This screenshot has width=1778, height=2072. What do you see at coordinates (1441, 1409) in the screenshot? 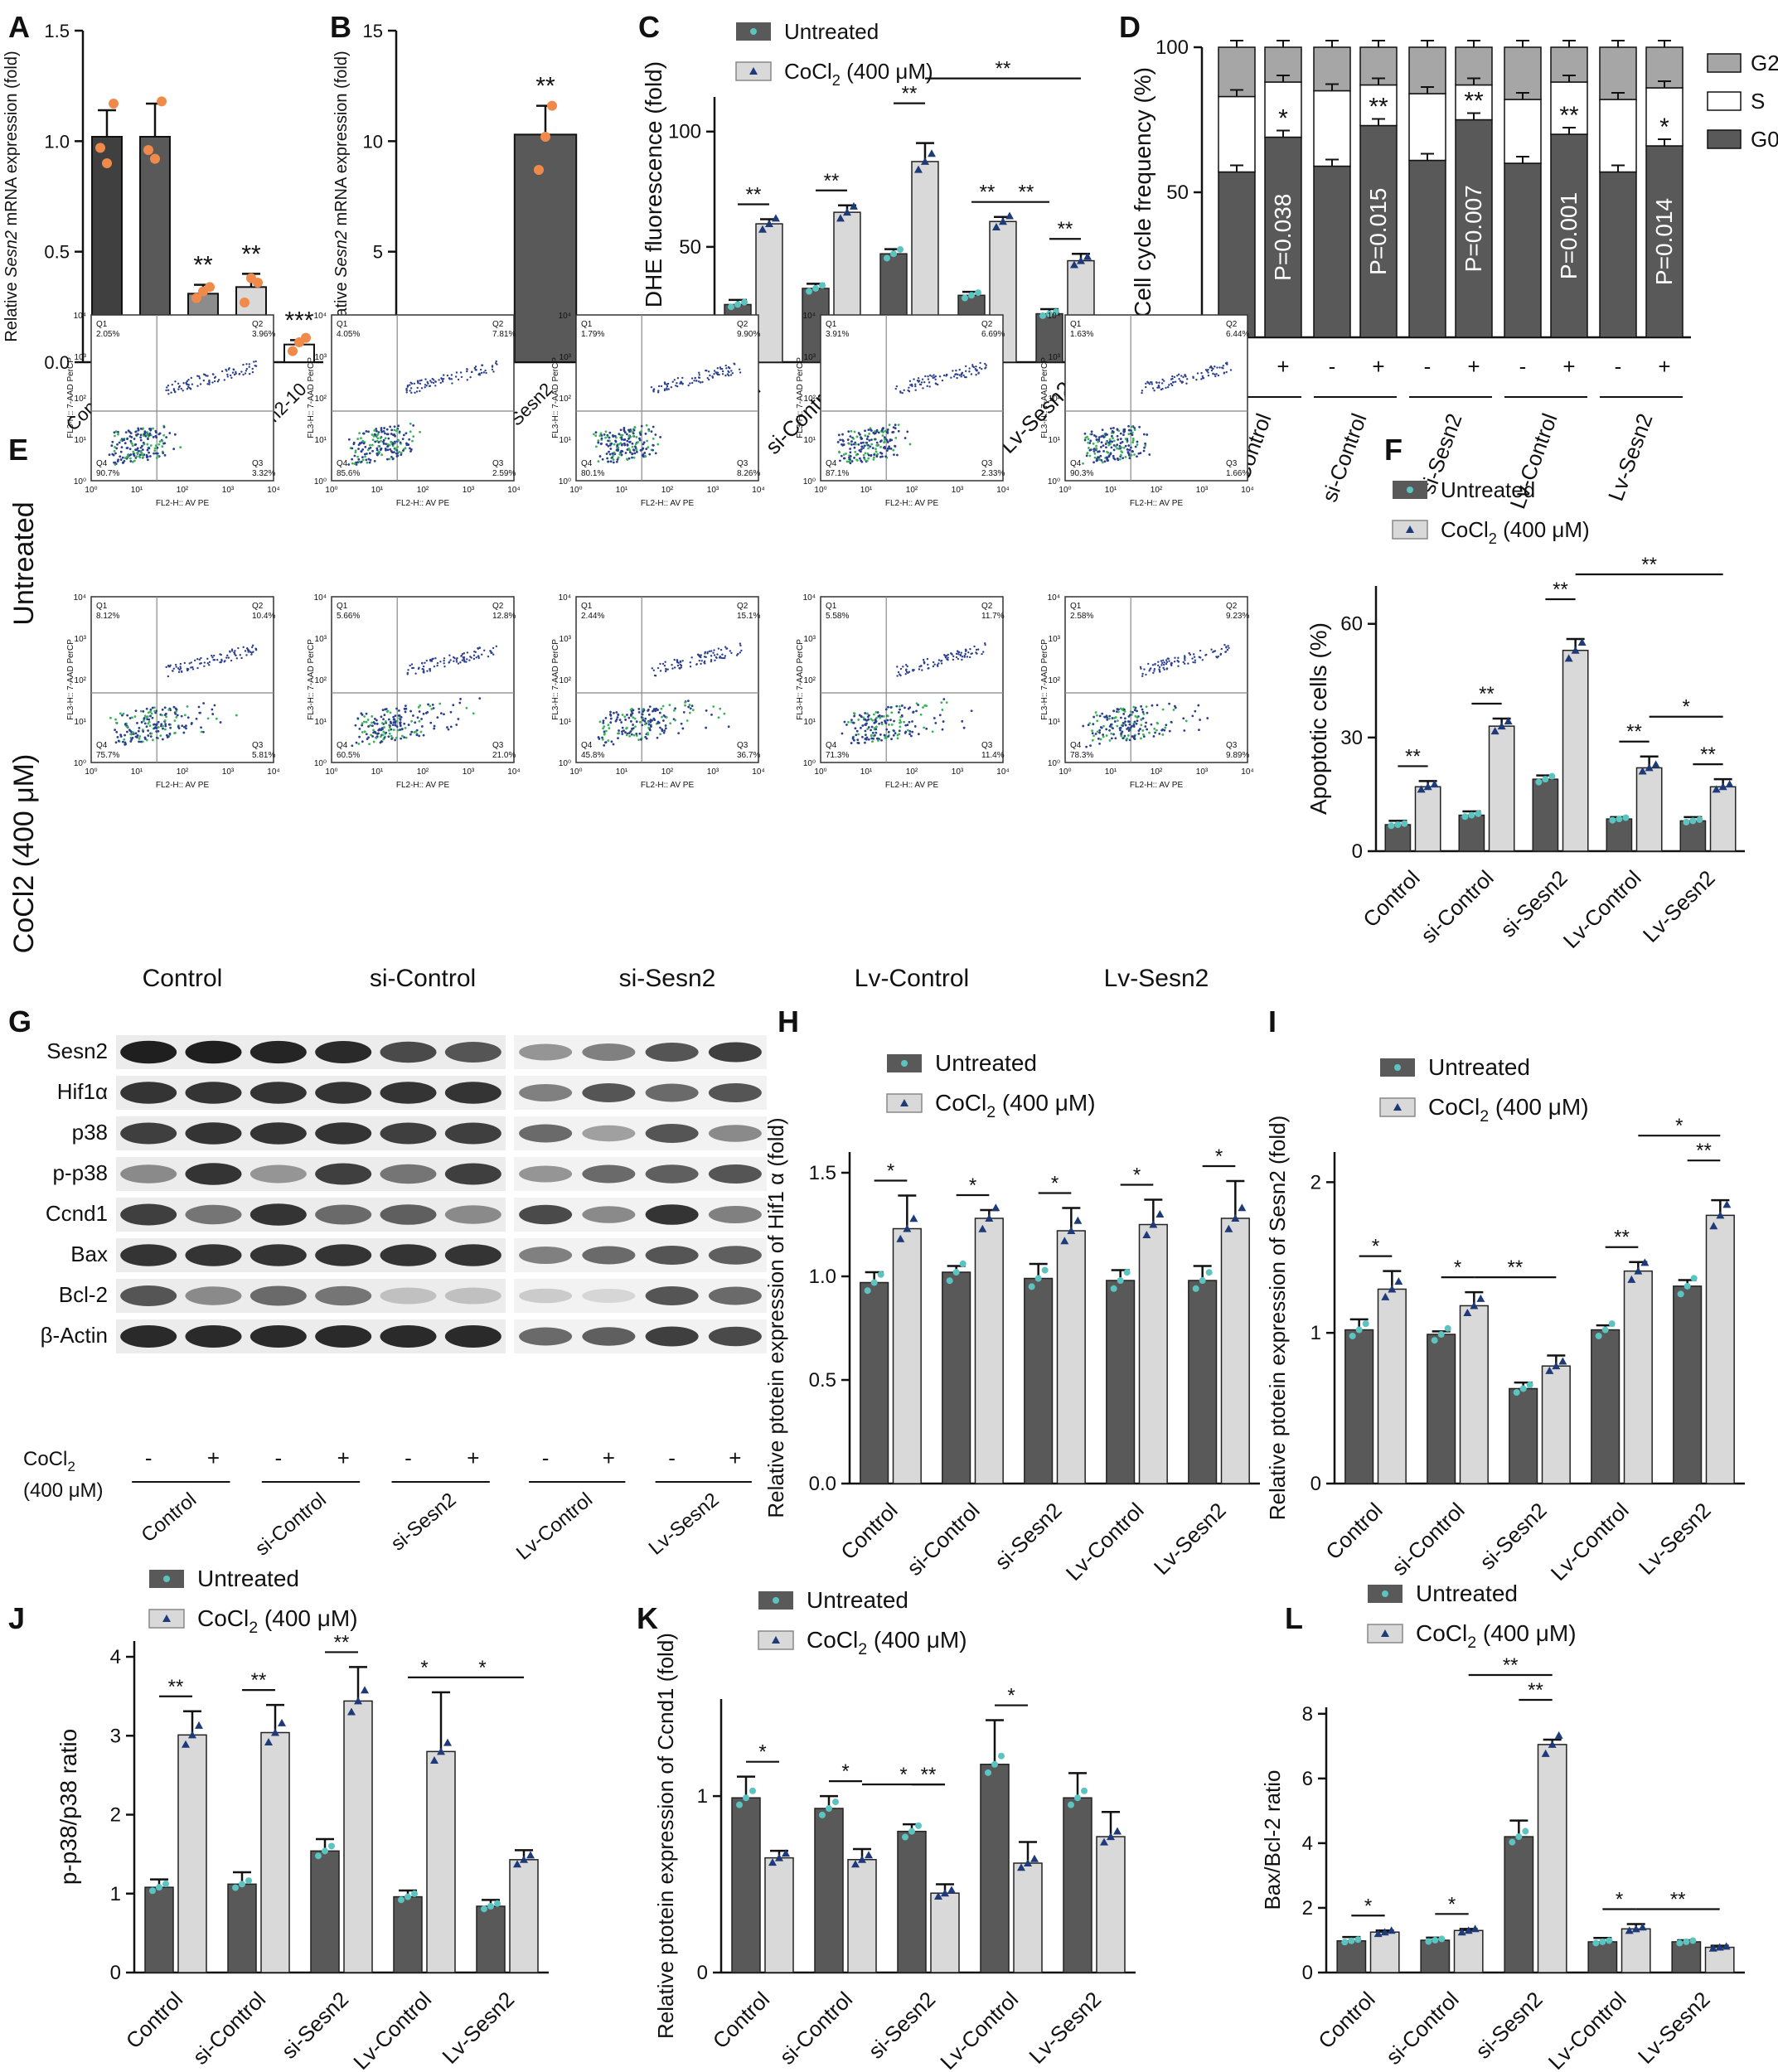
I see `bar-untreated` at bounding box center [1441, 1409].